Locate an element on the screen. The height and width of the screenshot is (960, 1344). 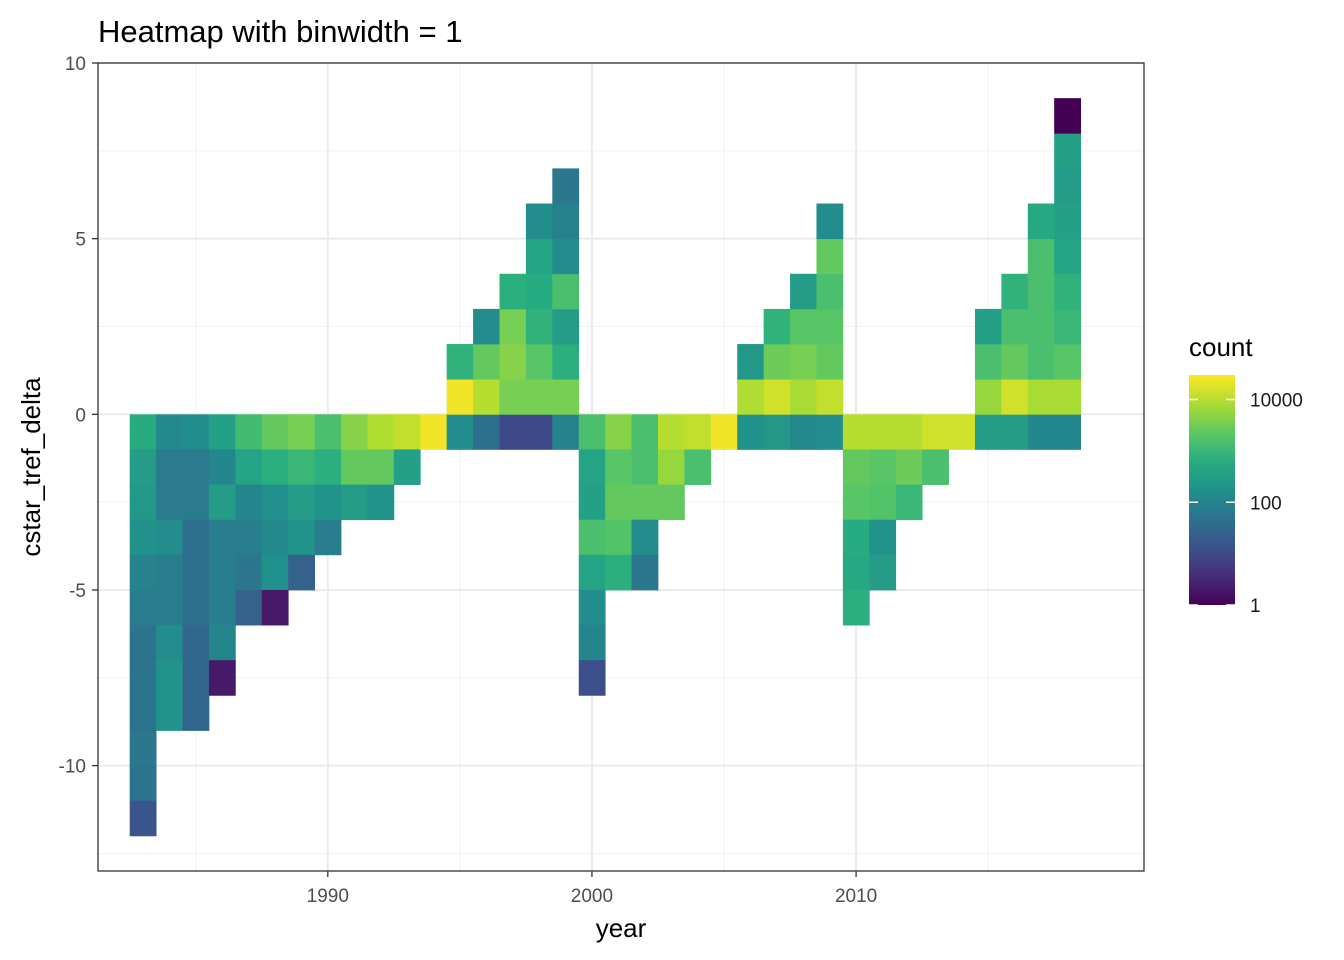
legend: count 1 100 10000 is located at coordinates (1246, 474).